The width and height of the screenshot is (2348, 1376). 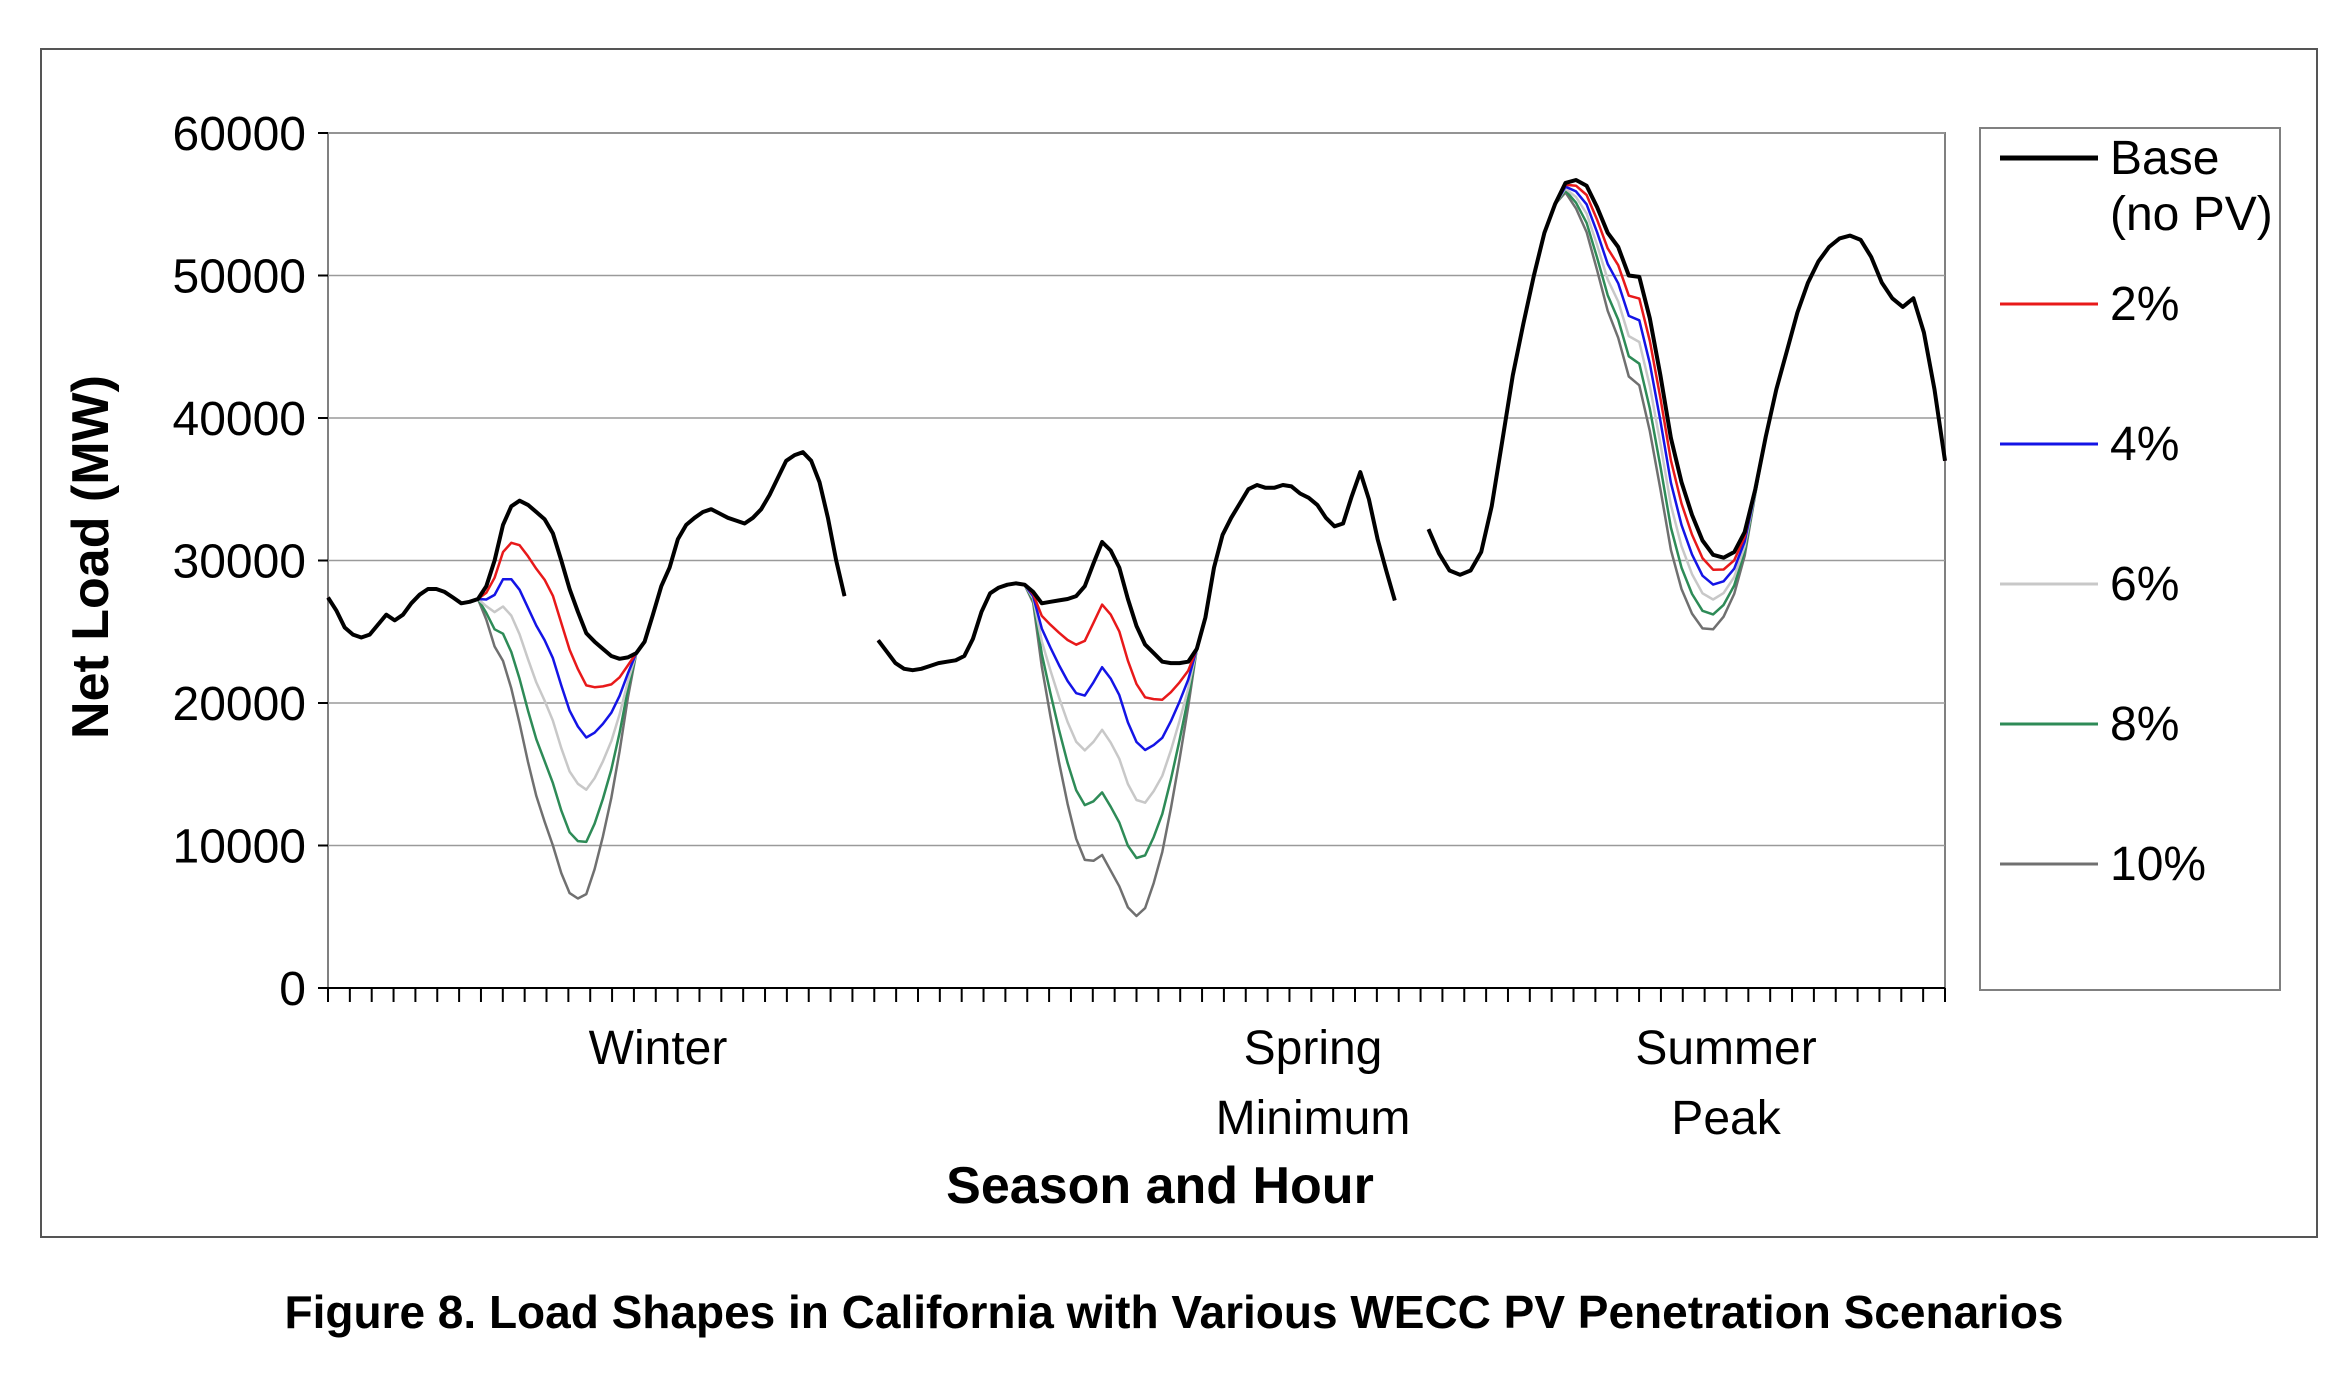 I want to click on x-category-label: Spring, so click(x=1313, y=1048).